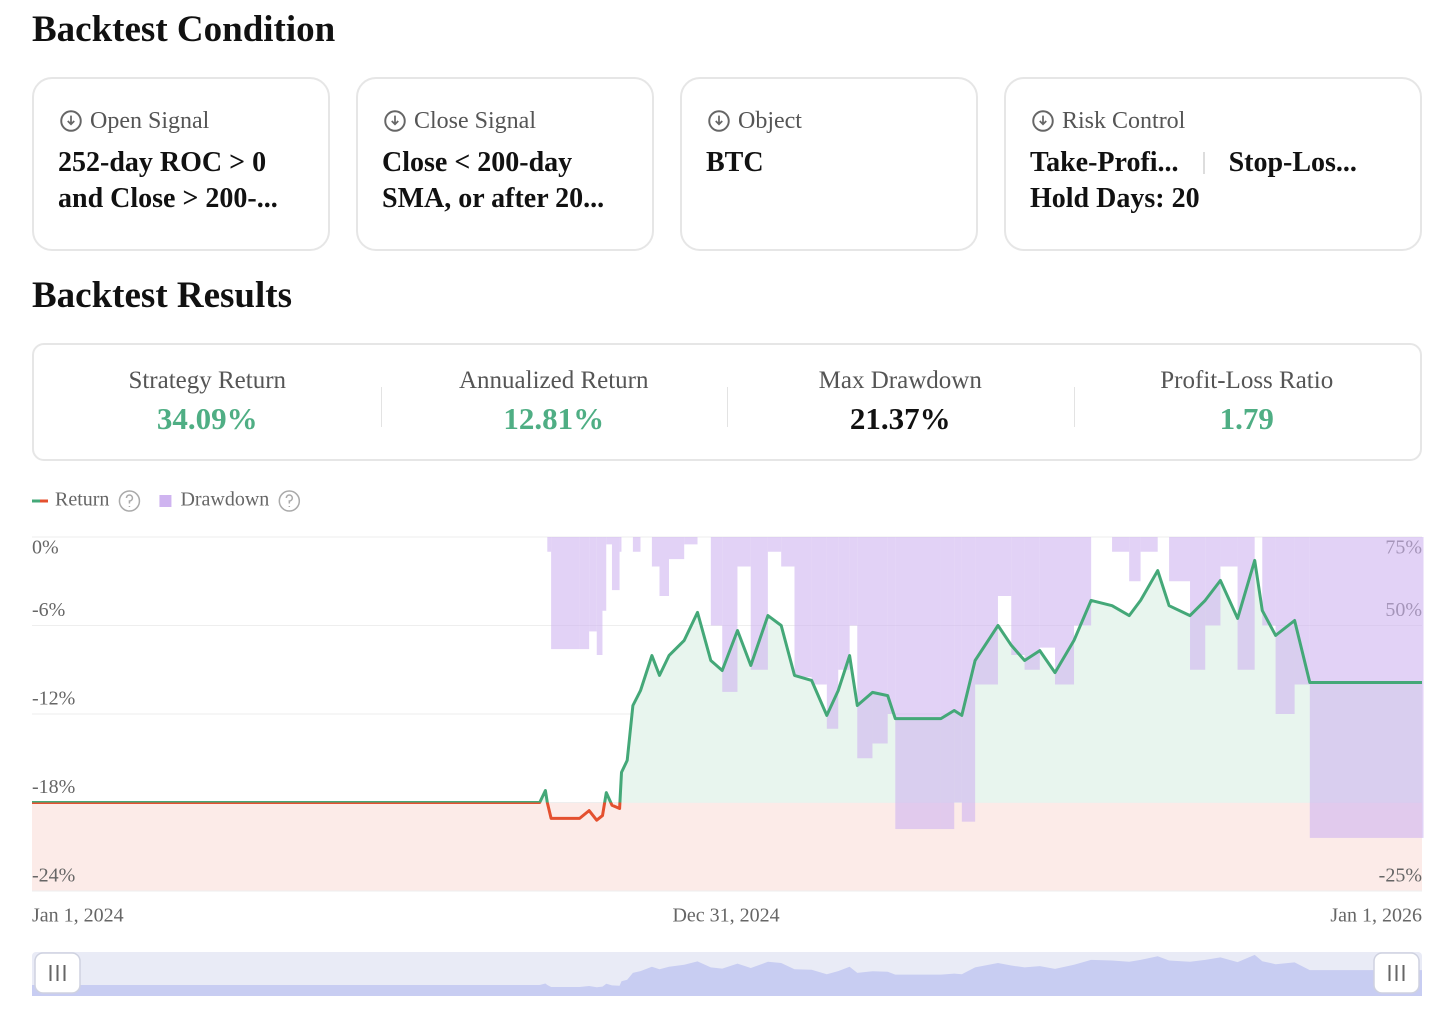 Image resolution: width=1450 pixels, height=1016 pixels. What do you see at coordinates (553, 380) in the screenshot?
I see `metric-label: Annualized Return` at bounding box center [553, 380].